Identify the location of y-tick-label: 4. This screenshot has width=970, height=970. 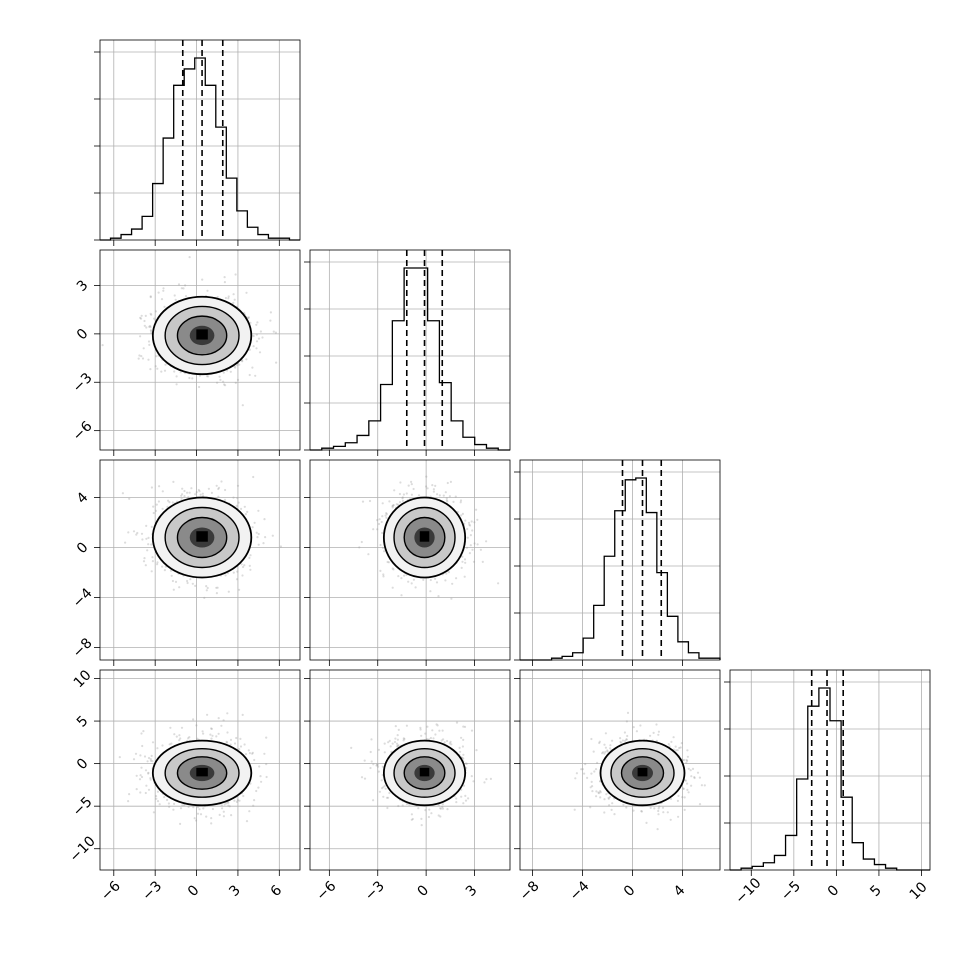
(83, 498).